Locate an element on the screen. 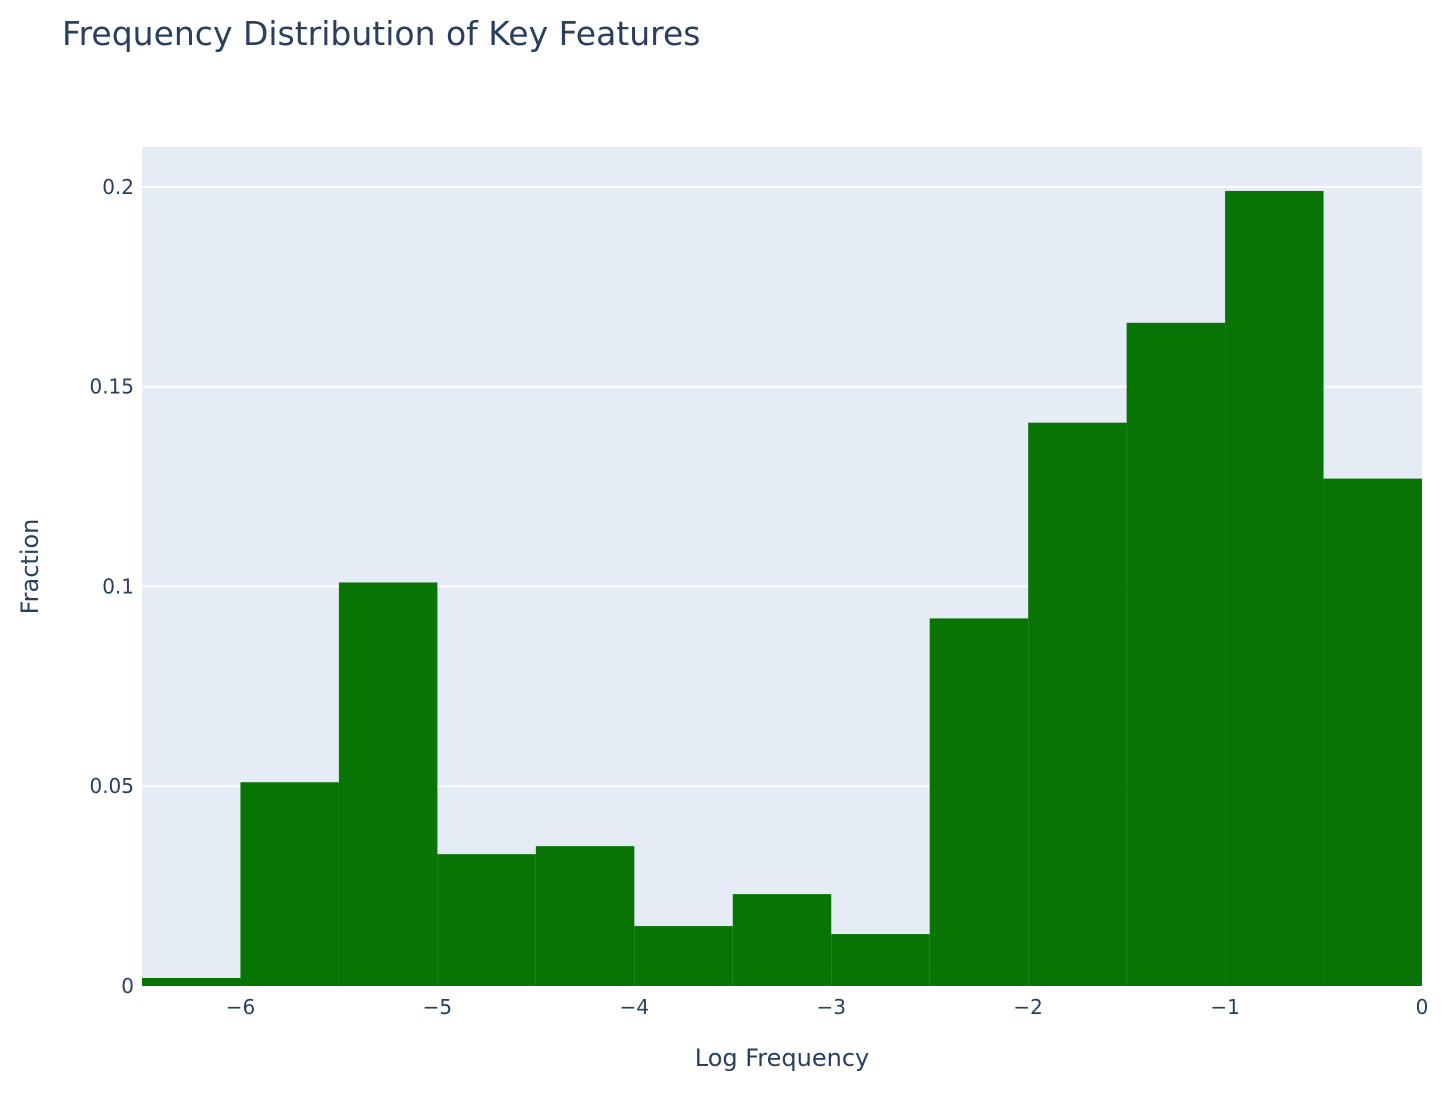 The width and height of the screenshot is (1456, 1094). y-tick-label-1: 0.05 is located at coordinates (111, 786).